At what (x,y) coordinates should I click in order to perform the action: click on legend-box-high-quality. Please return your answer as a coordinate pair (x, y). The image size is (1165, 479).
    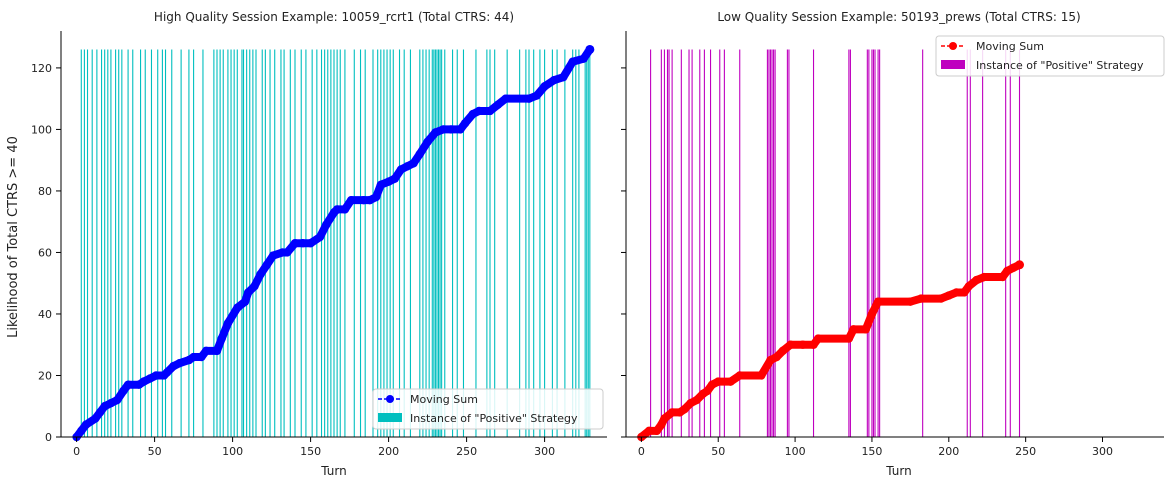
    Looking at the image, I should click on (488, 409).